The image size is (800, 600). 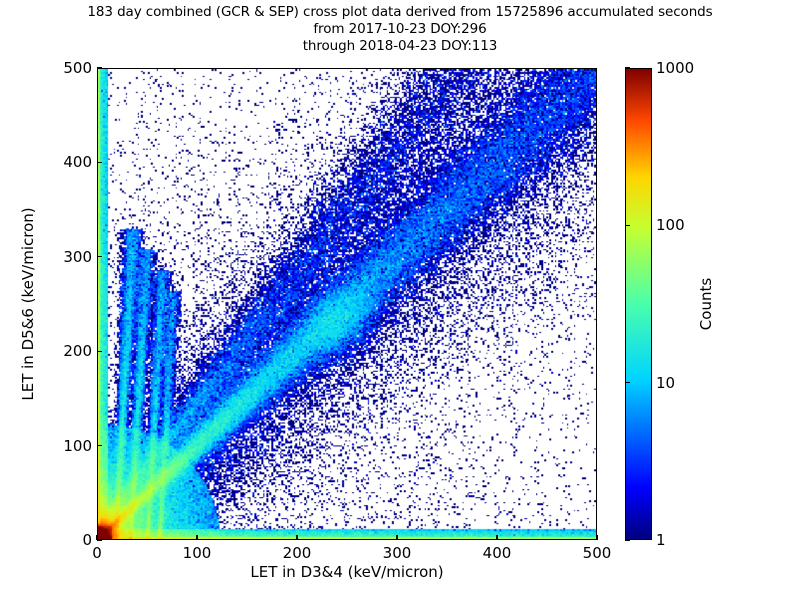 I want to click on colorbar, so click(x=638, y=304).